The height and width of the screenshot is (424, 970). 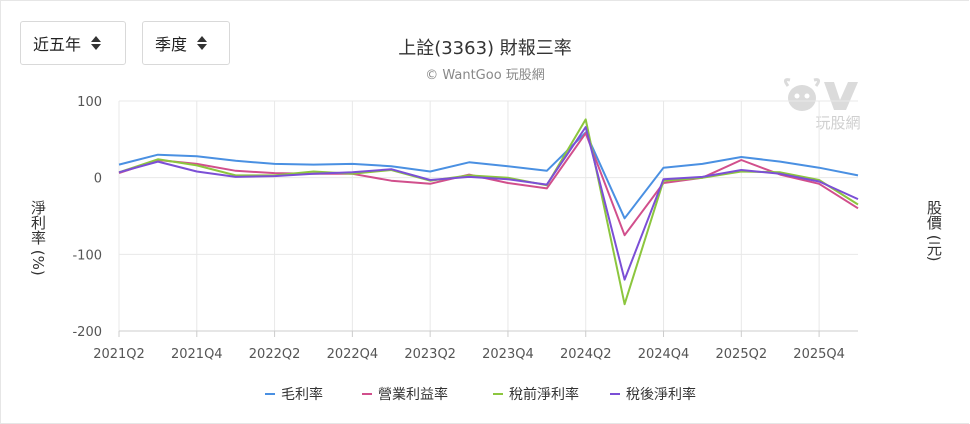 I want to click on y-axis-label-left: 淨利率 (%), so click(x=39, y=238).